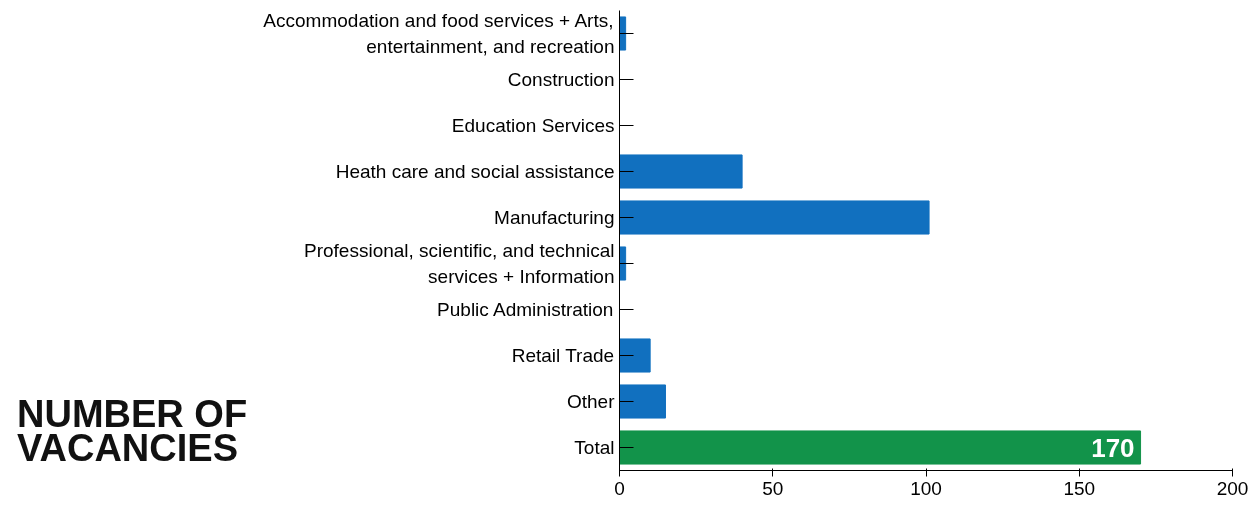  Describe the element at coordinates (533, 125) in the screenshot. I see `y-tick-label: Education Services` at that location.